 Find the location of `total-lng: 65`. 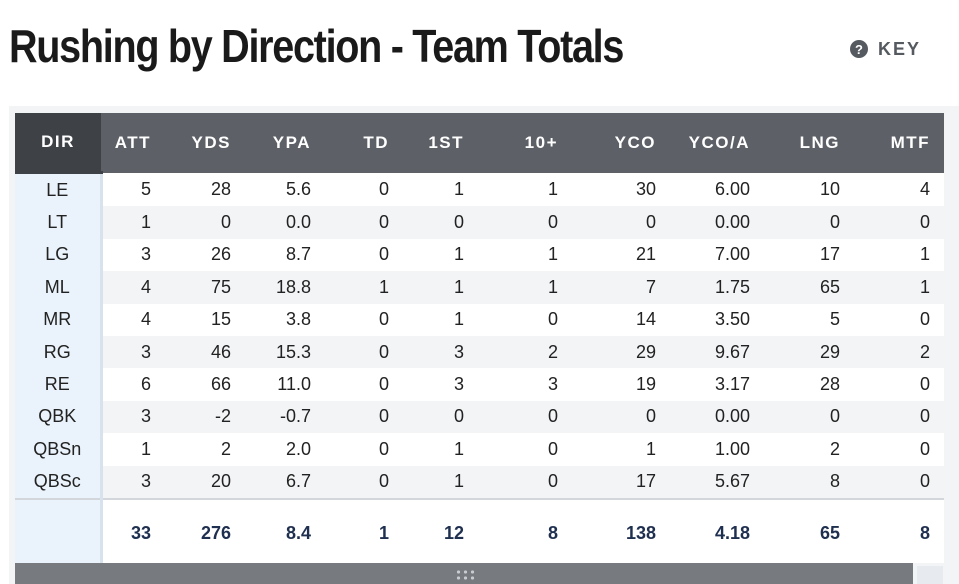

total-lng: 65 is located at coordinates (805, 530).